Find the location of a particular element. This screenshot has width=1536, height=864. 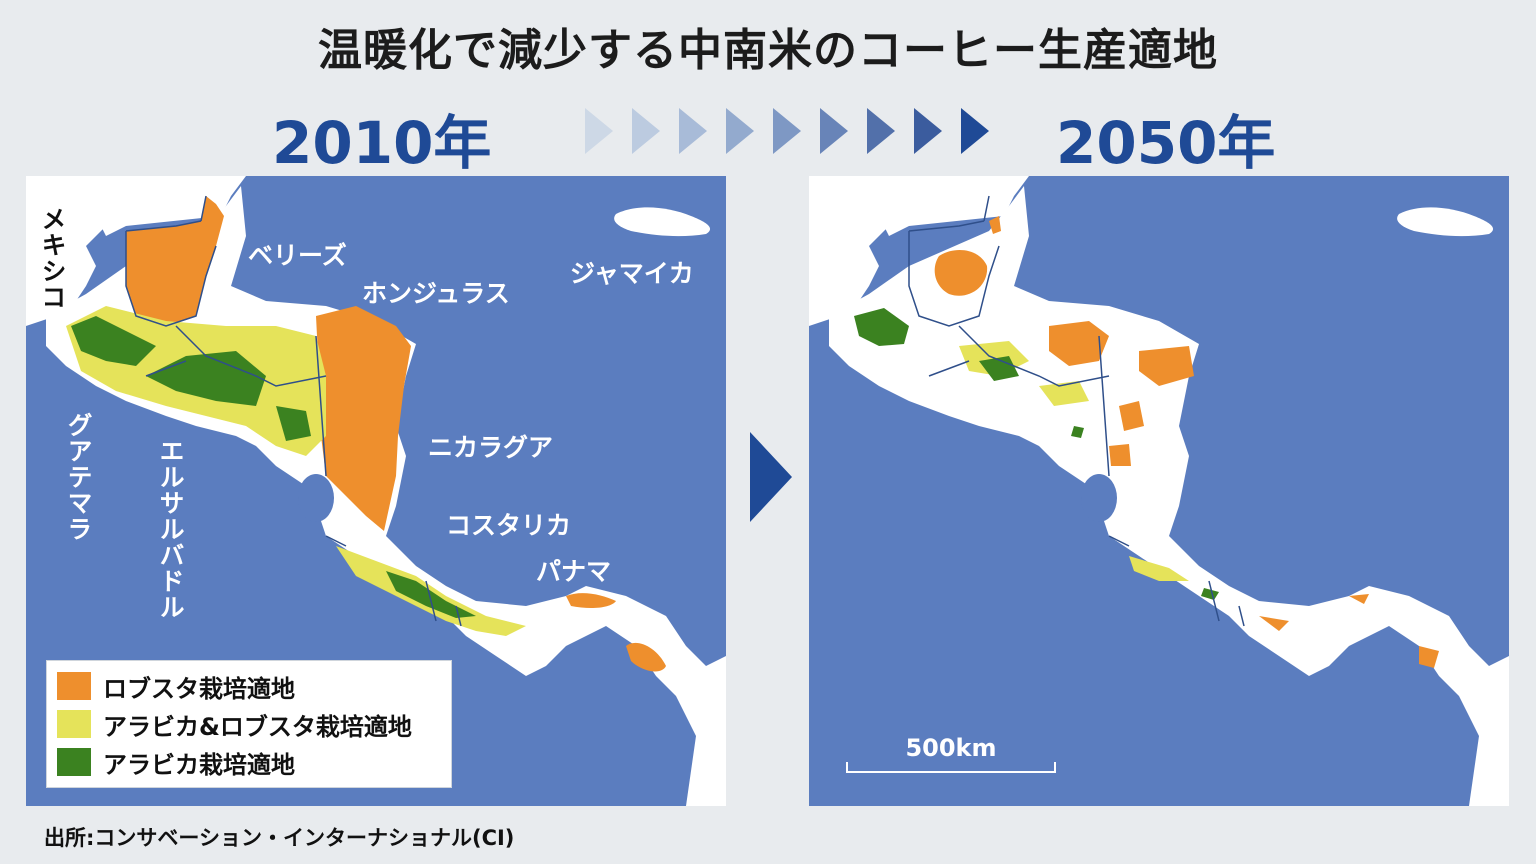

year-2050-label: 2050年 is located at coordinates (1166, 143).